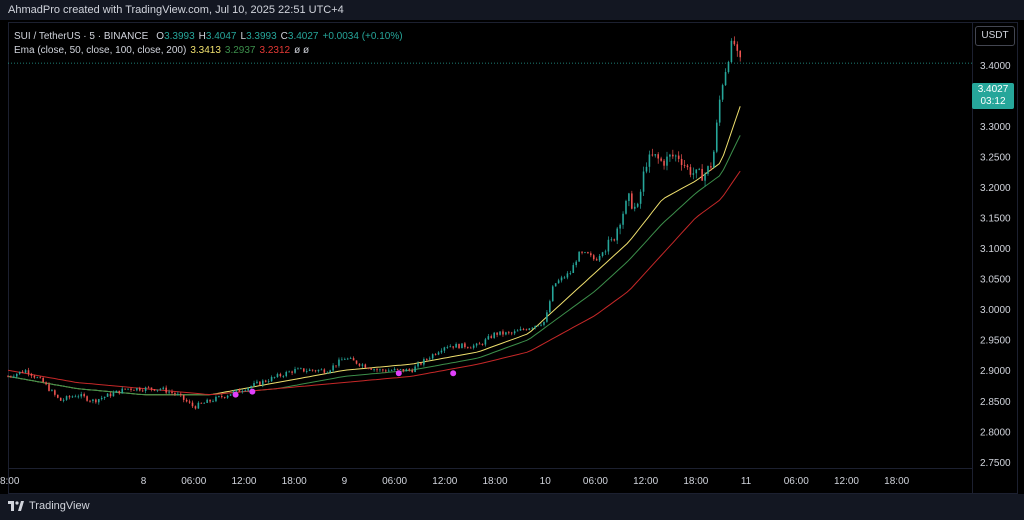  What do you see at coordinates (81, 36) in the screenshot?
I see `symbol-label: SUI / TetherUS · 5 · BINANCE` at bounding box center [81, 36].